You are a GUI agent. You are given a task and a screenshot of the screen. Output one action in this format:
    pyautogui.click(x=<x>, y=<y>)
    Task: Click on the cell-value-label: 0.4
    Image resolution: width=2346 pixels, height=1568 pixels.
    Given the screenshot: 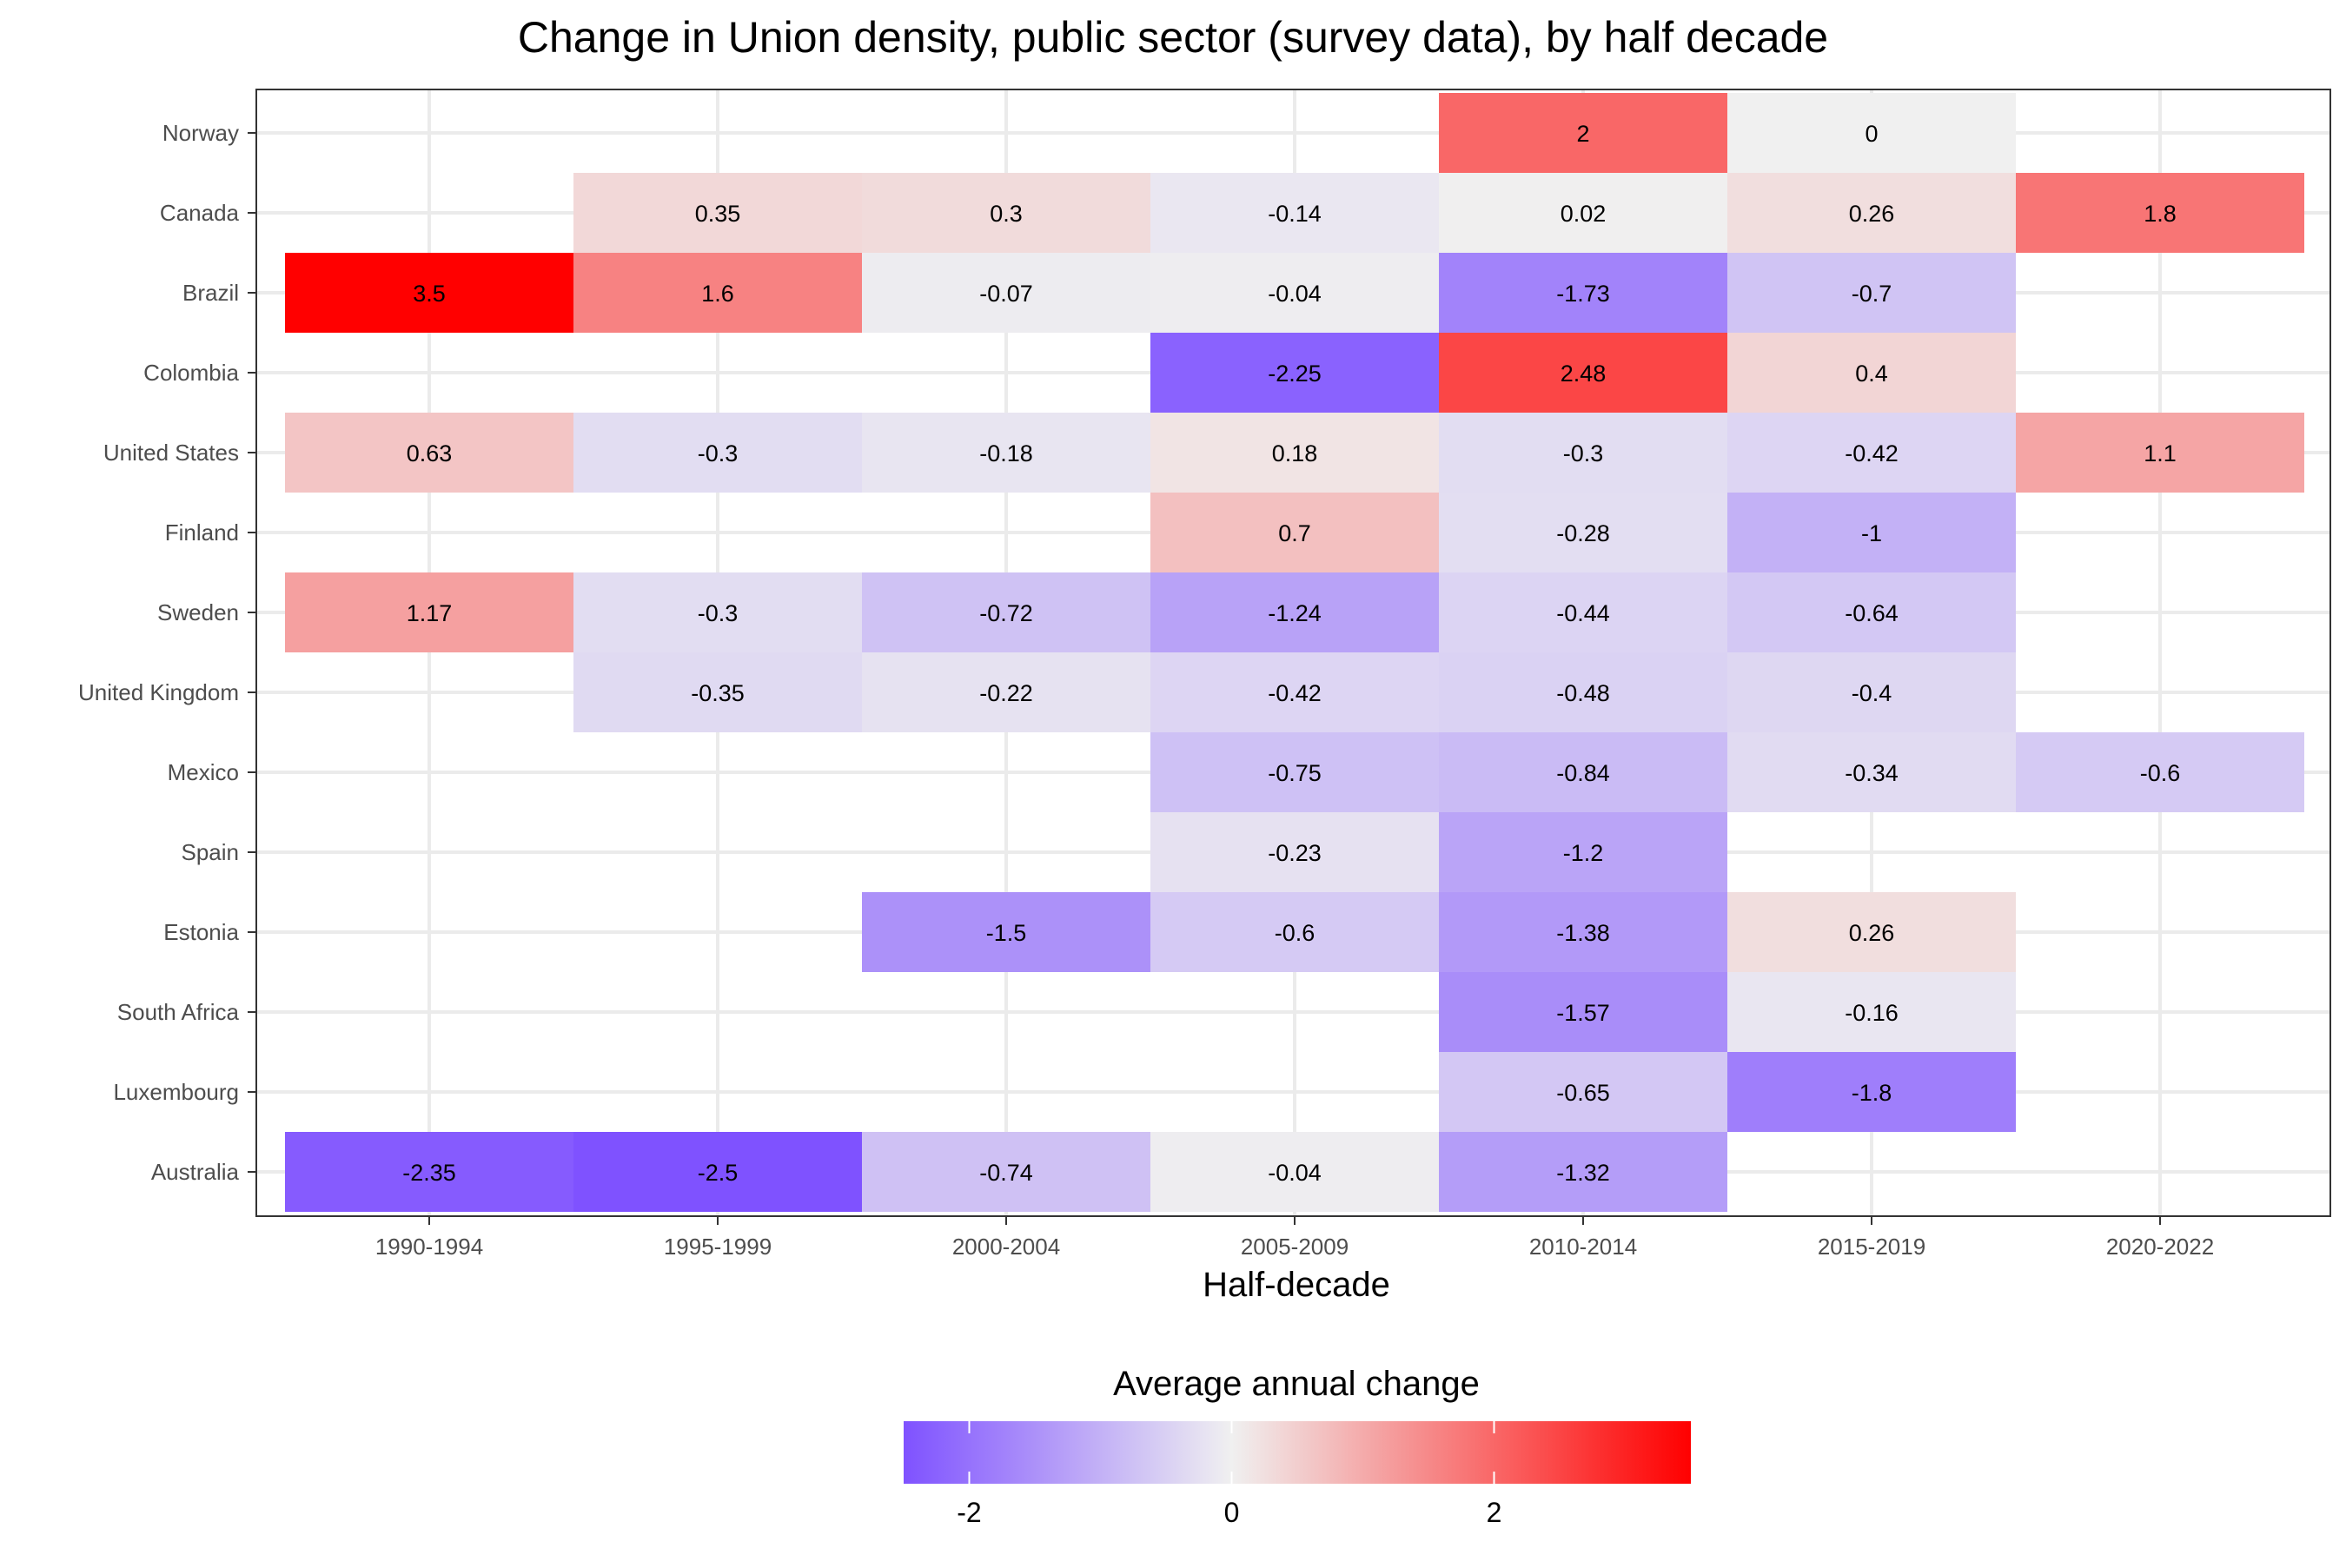 What is the action you would take?
    pyautogui.click(x=1872, y=374)
    